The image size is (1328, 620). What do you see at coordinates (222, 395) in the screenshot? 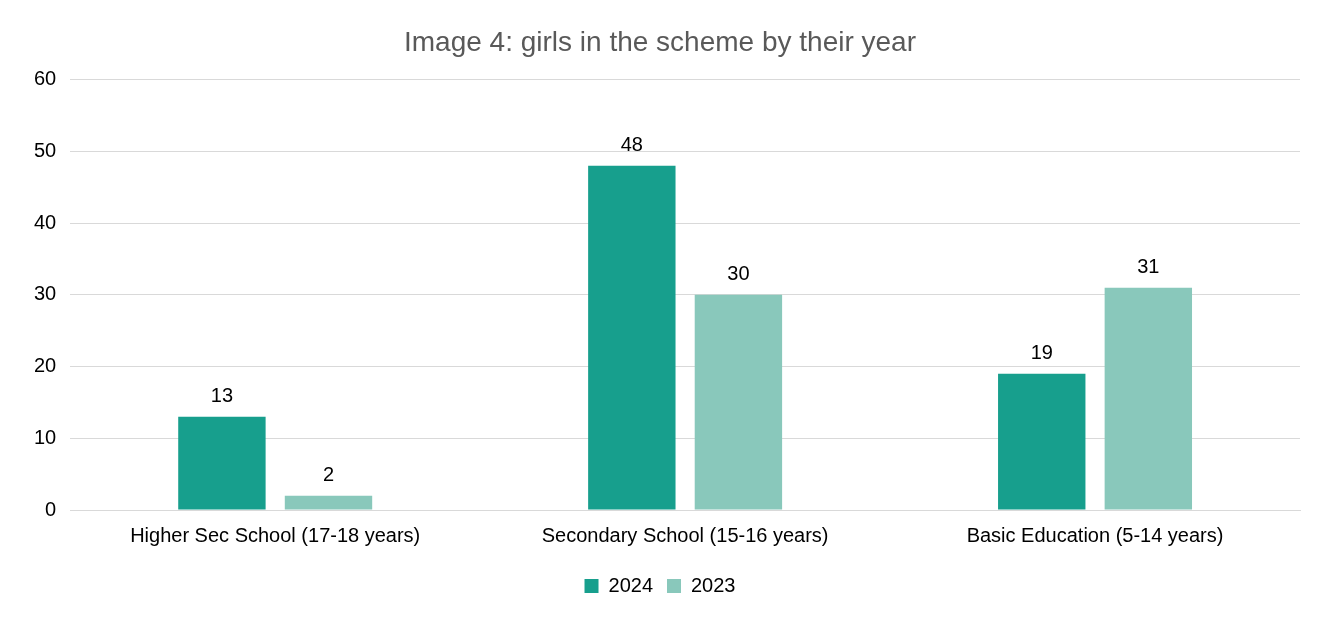
I see `data-label: 13` at bounding box center [222, 395].